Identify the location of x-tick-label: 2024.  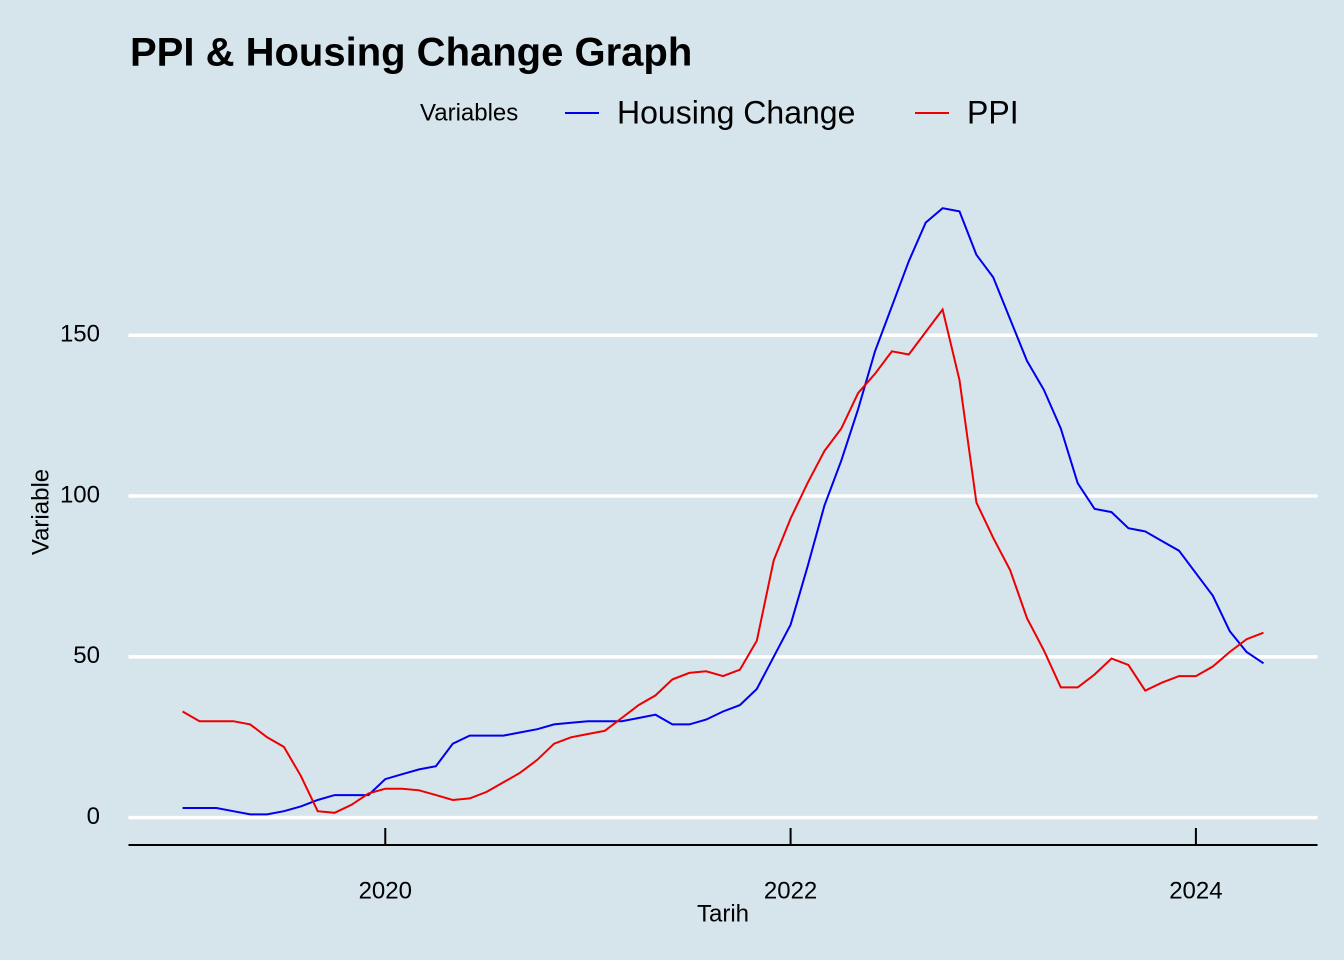
(1195, 890).